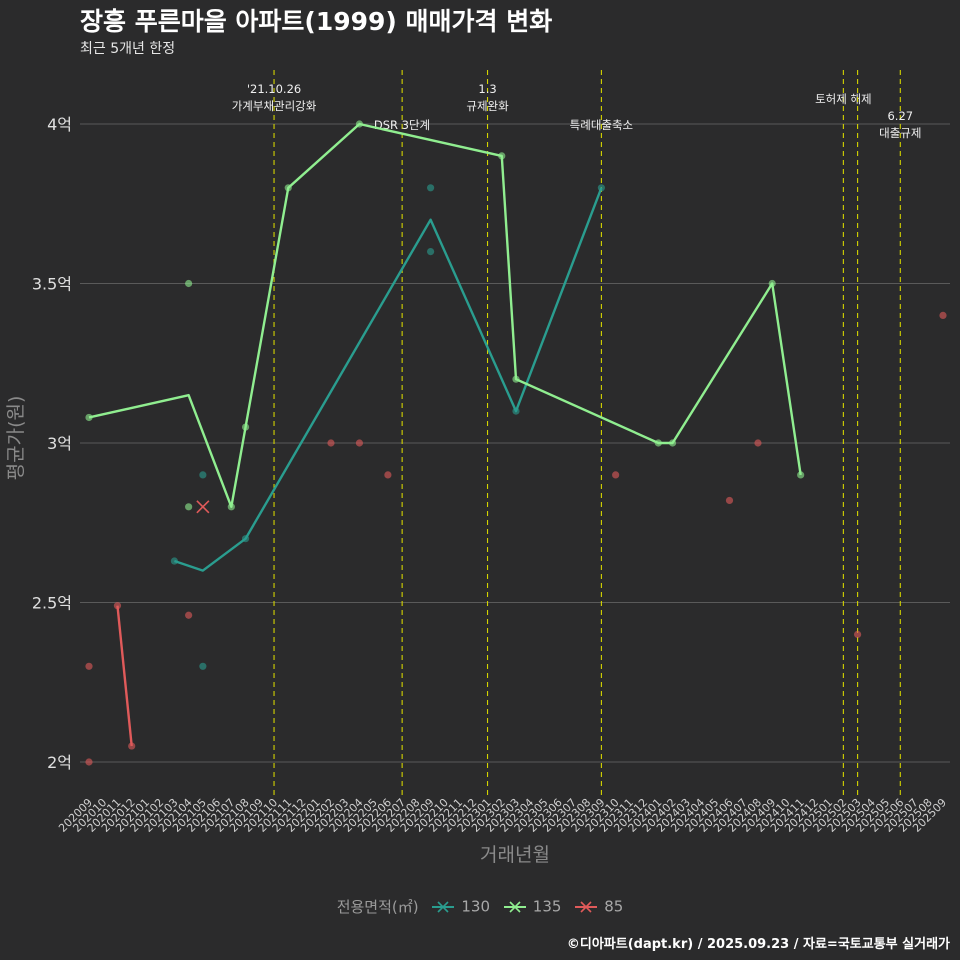 This screenshot has height=960, width=960. I want to click on policy-event-label: 대출규제, so click(900, 133).